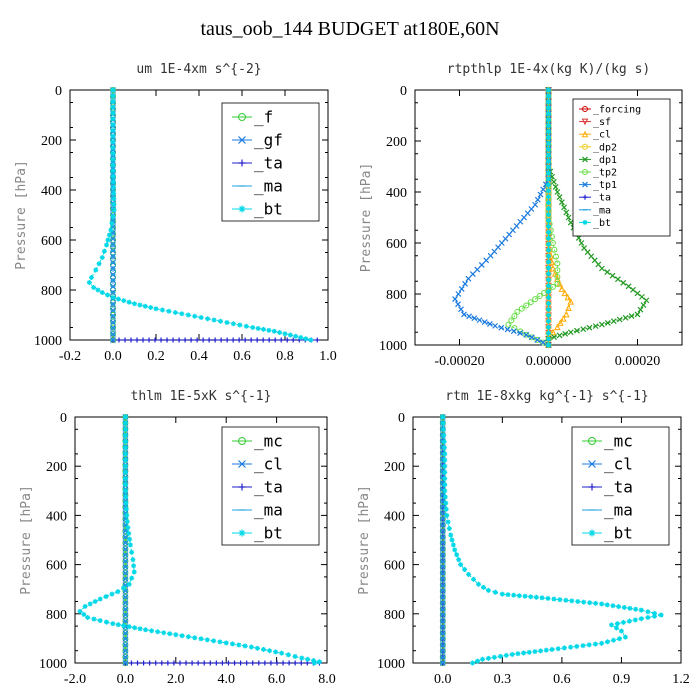 The height and width of the screenshot is (700, 700). I want to click on y-tick-label: 400, so click(394, 516).